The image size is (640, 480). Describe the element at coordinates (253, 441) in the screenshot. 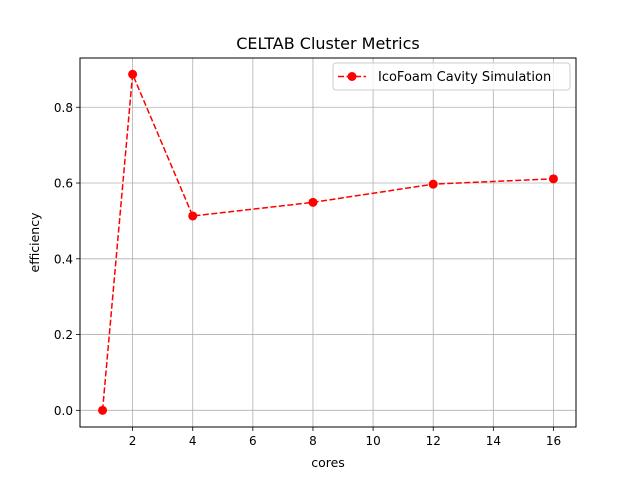

I see `x-tick-label: 6` at that location.